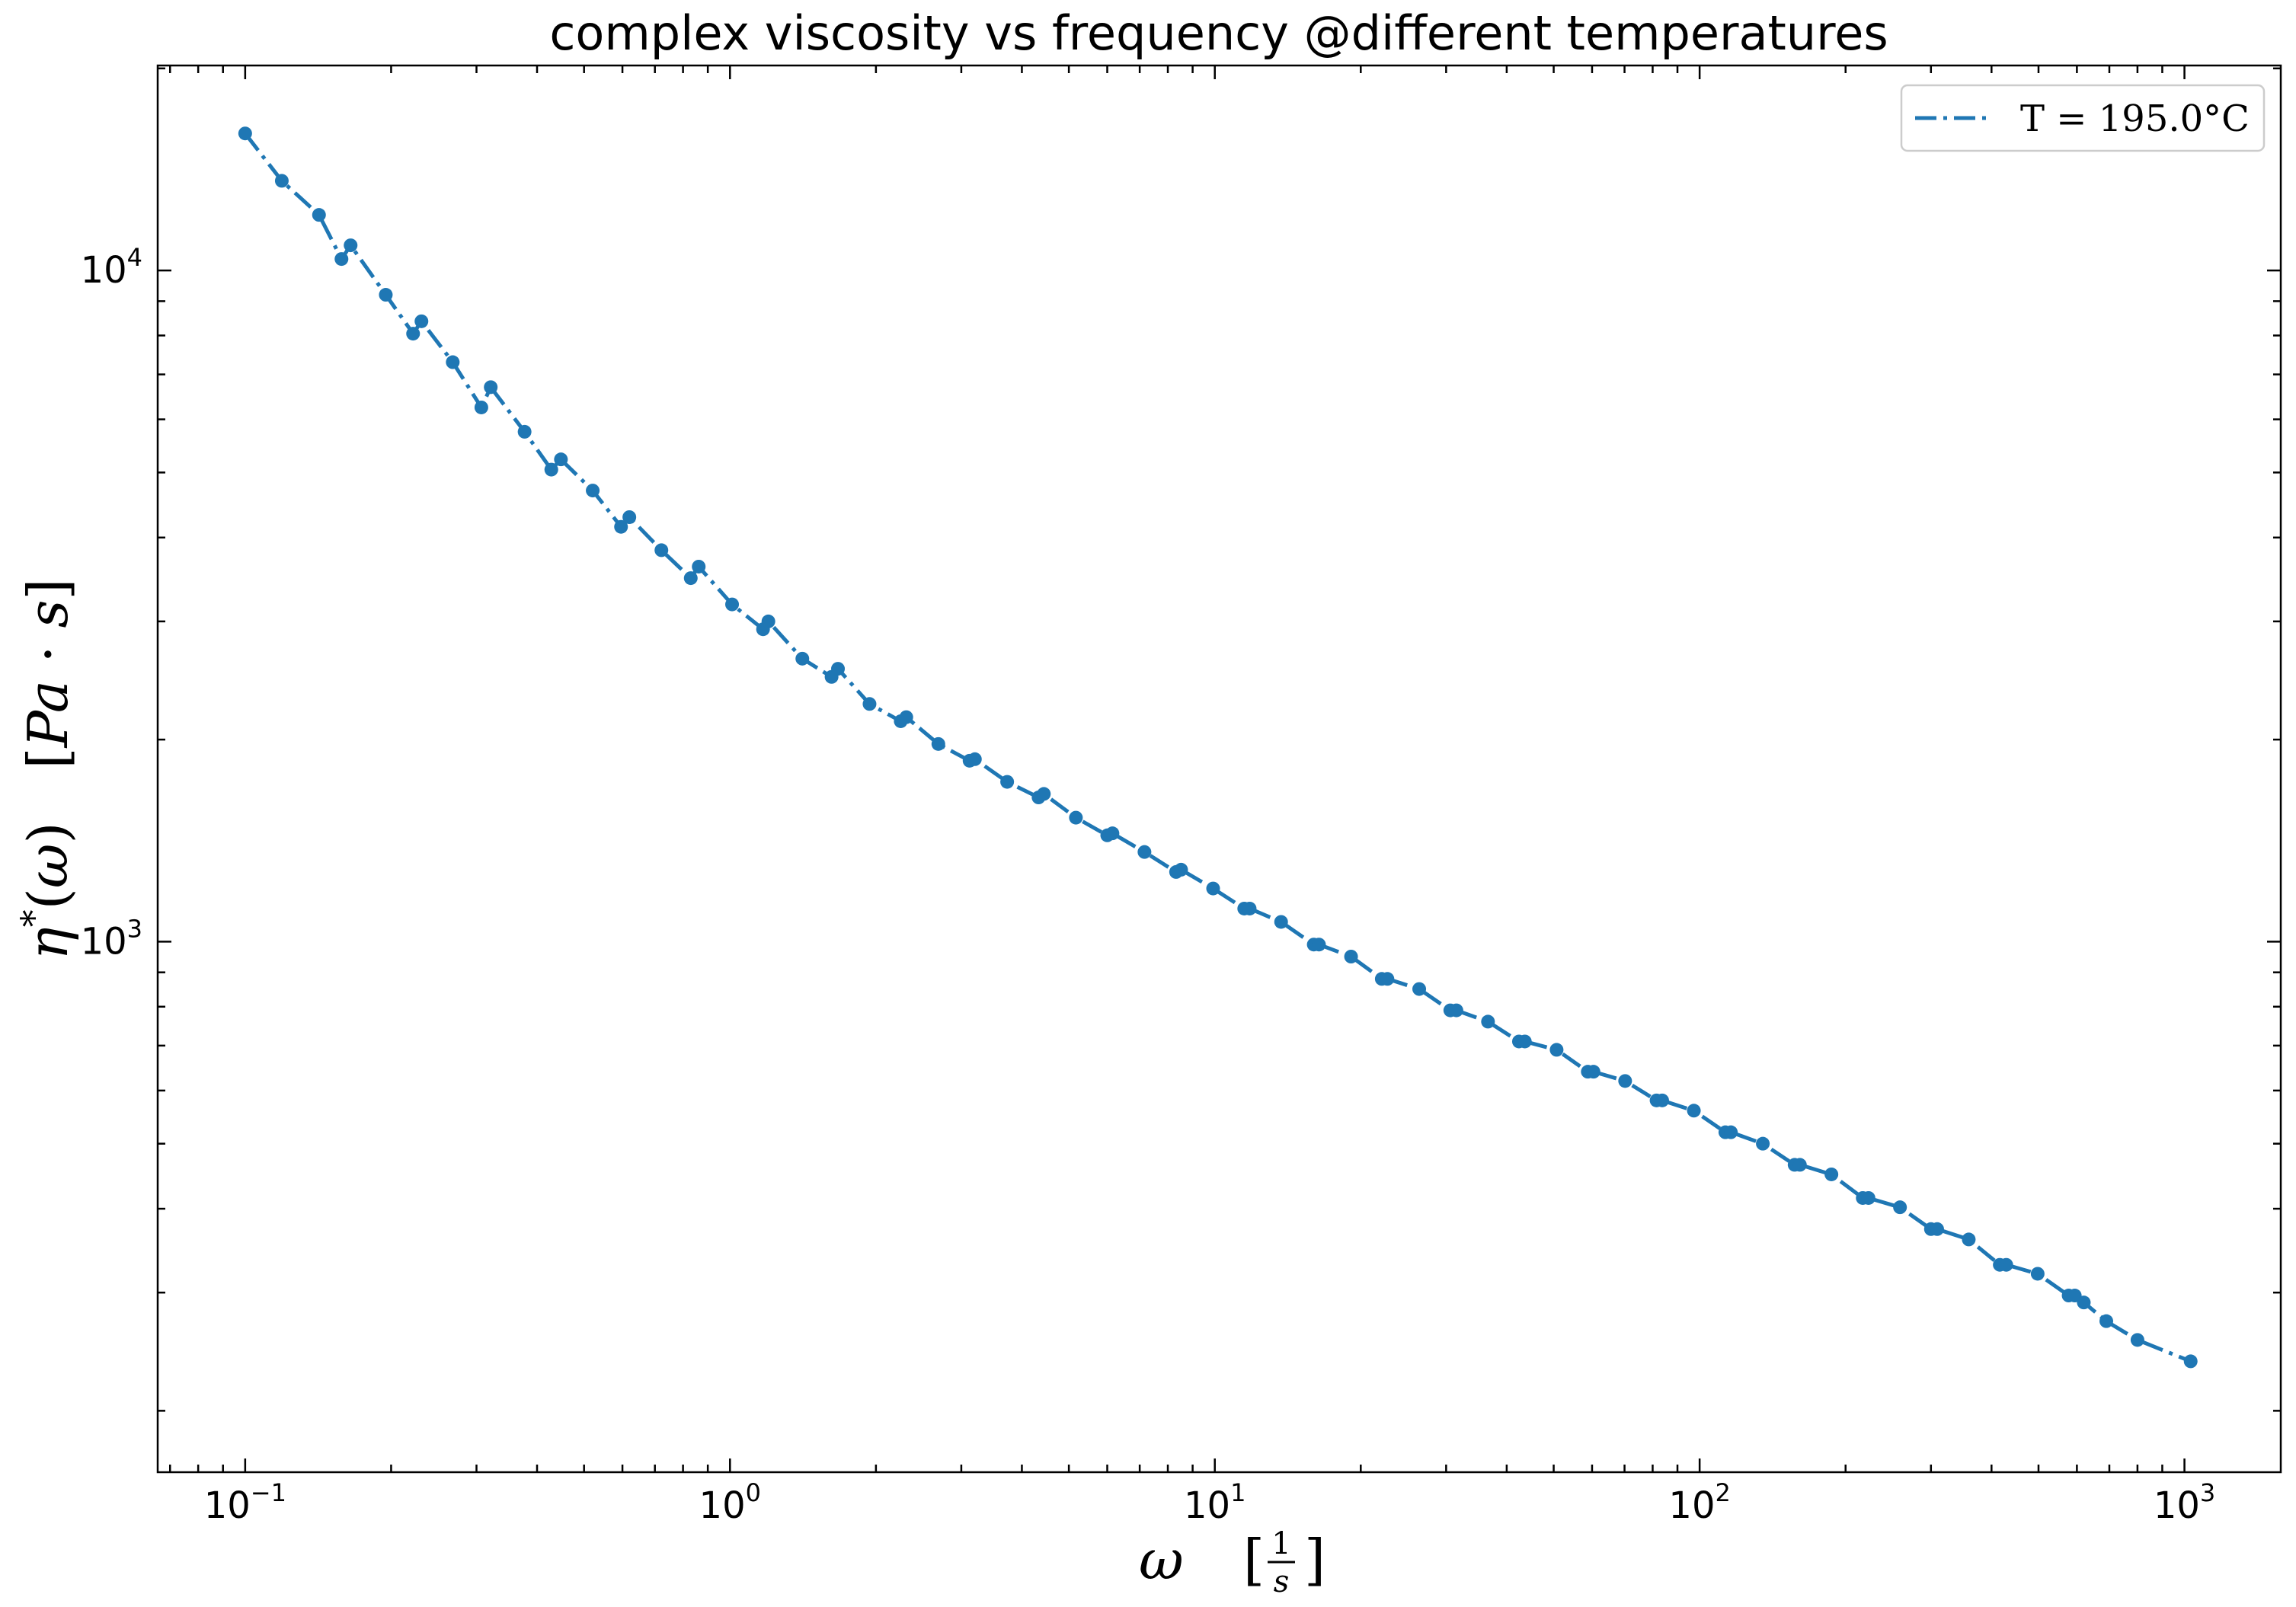  I want to click on x-axis-label-unit-open: [, so click(1254, 1560).